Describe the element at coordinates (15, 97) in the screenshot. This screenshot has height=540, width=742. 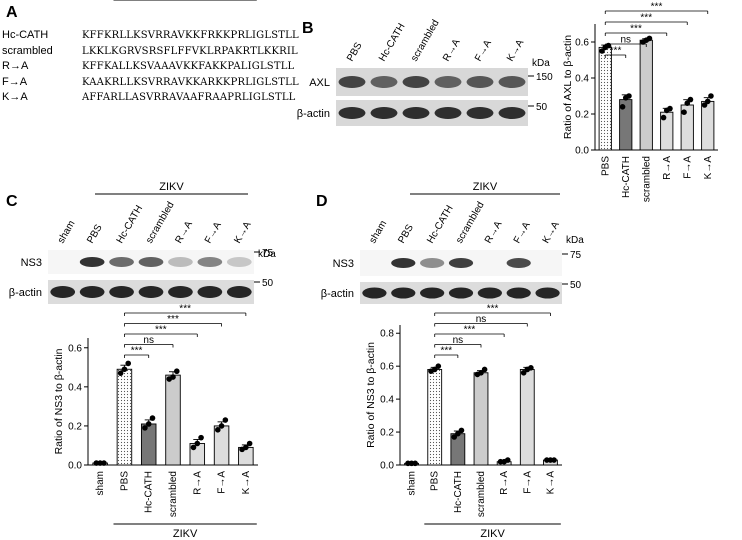
I see `sequence-name: K→A` at that location.